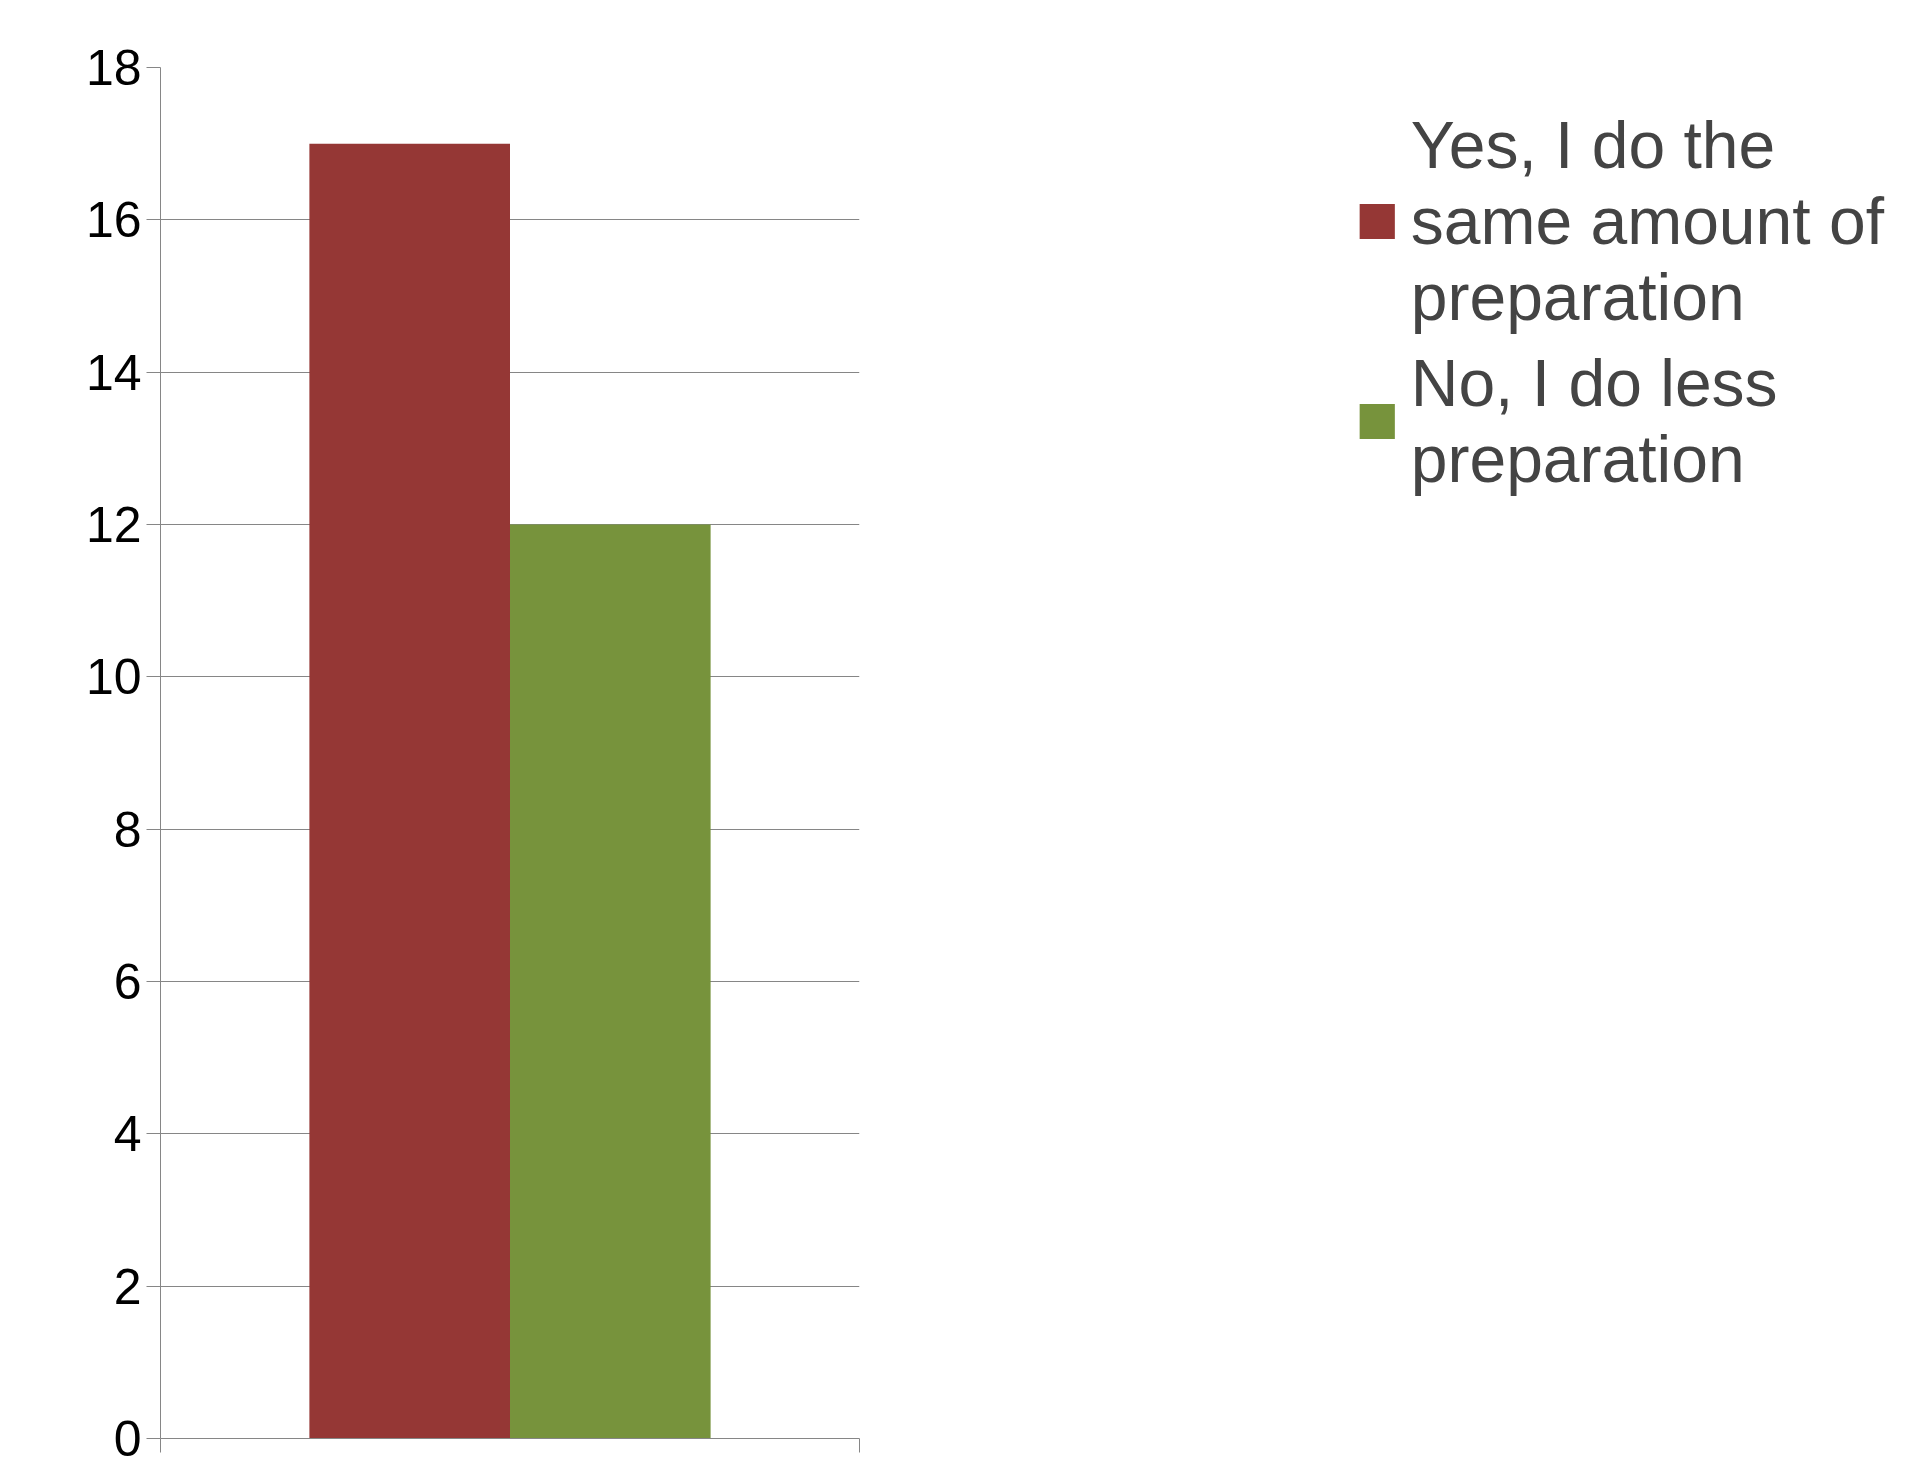 The height and width of the screenshot is (1458, 1924). I want to click on y-tick-label: 2, so click(127, 1286).